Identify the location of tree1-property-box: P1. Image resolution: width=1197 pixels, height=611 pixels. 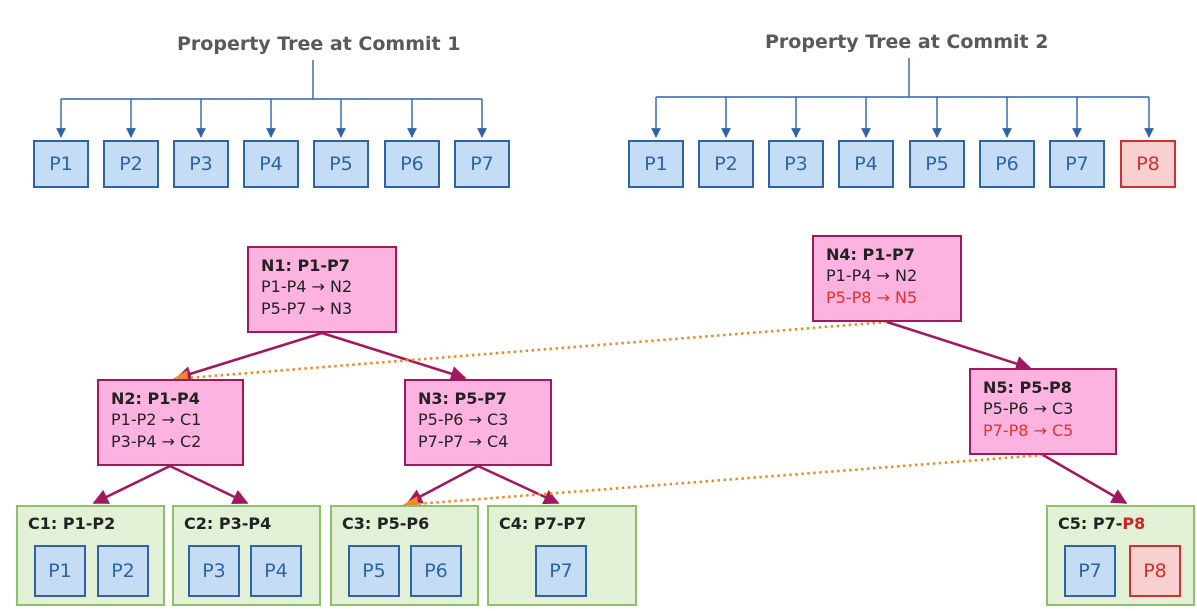
(61, 164).